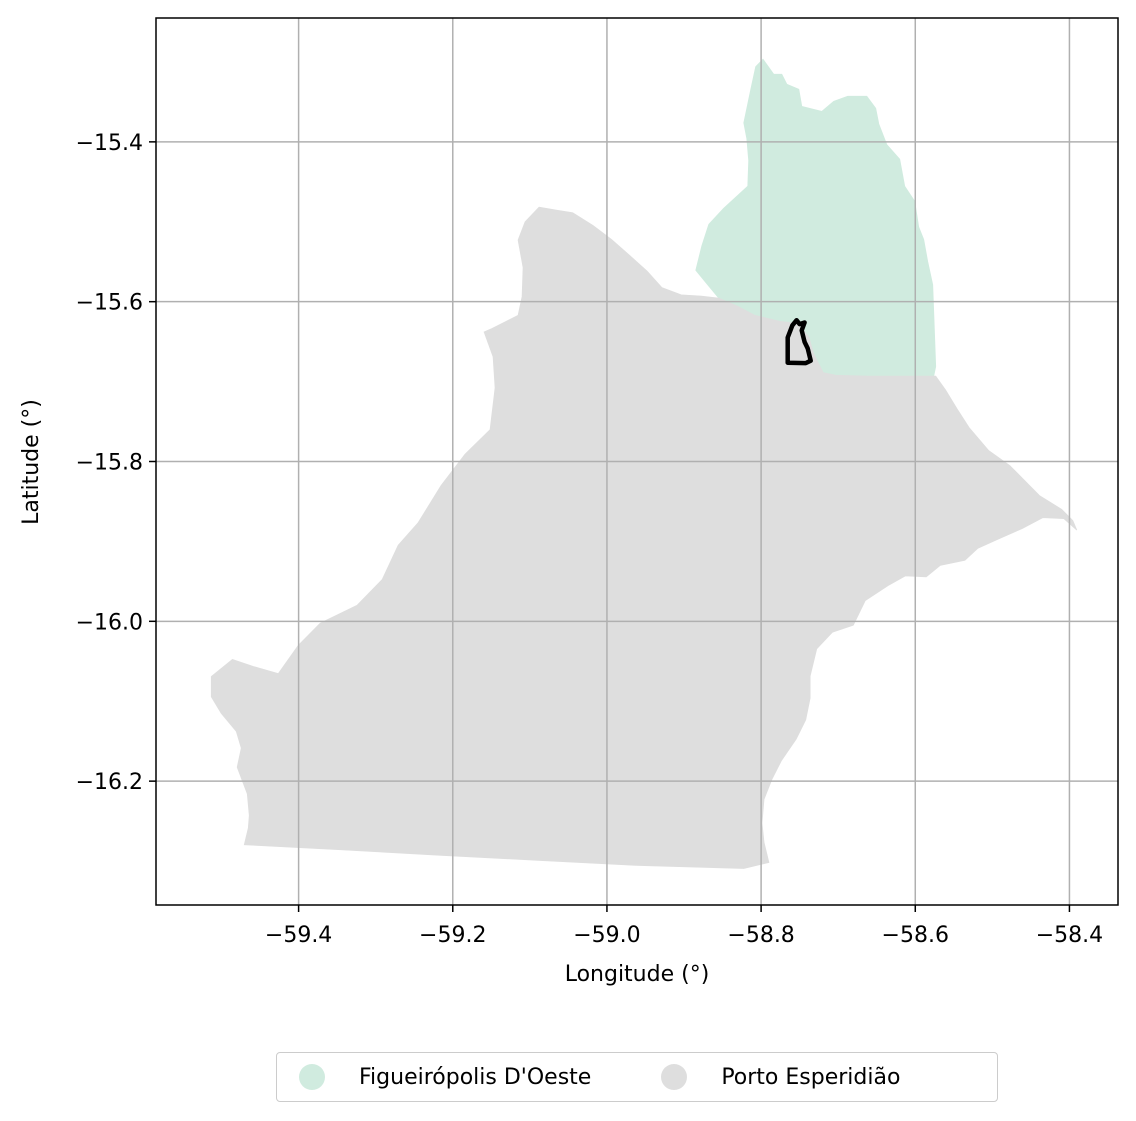 This screenshot has width=1136, height=1121. I want to click on highlight-layer, so click(799, 341).